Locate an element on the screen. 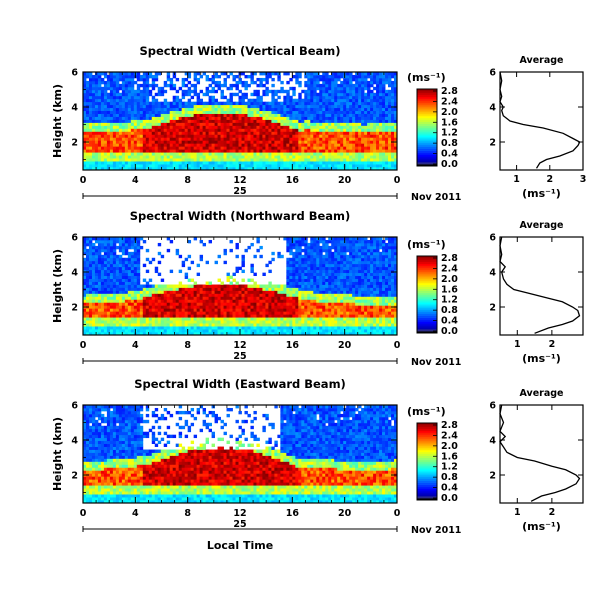  average-frame is located at coordinates (541, 121).